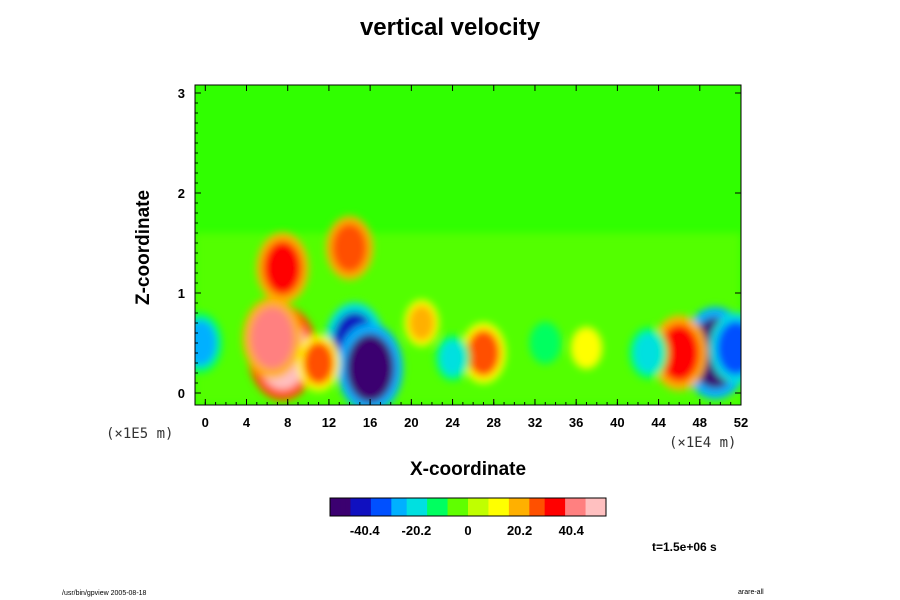  Describe the element at coordinates (467, 530) in the screenshot. I see `colorbar-tick-label: 0` at that location.